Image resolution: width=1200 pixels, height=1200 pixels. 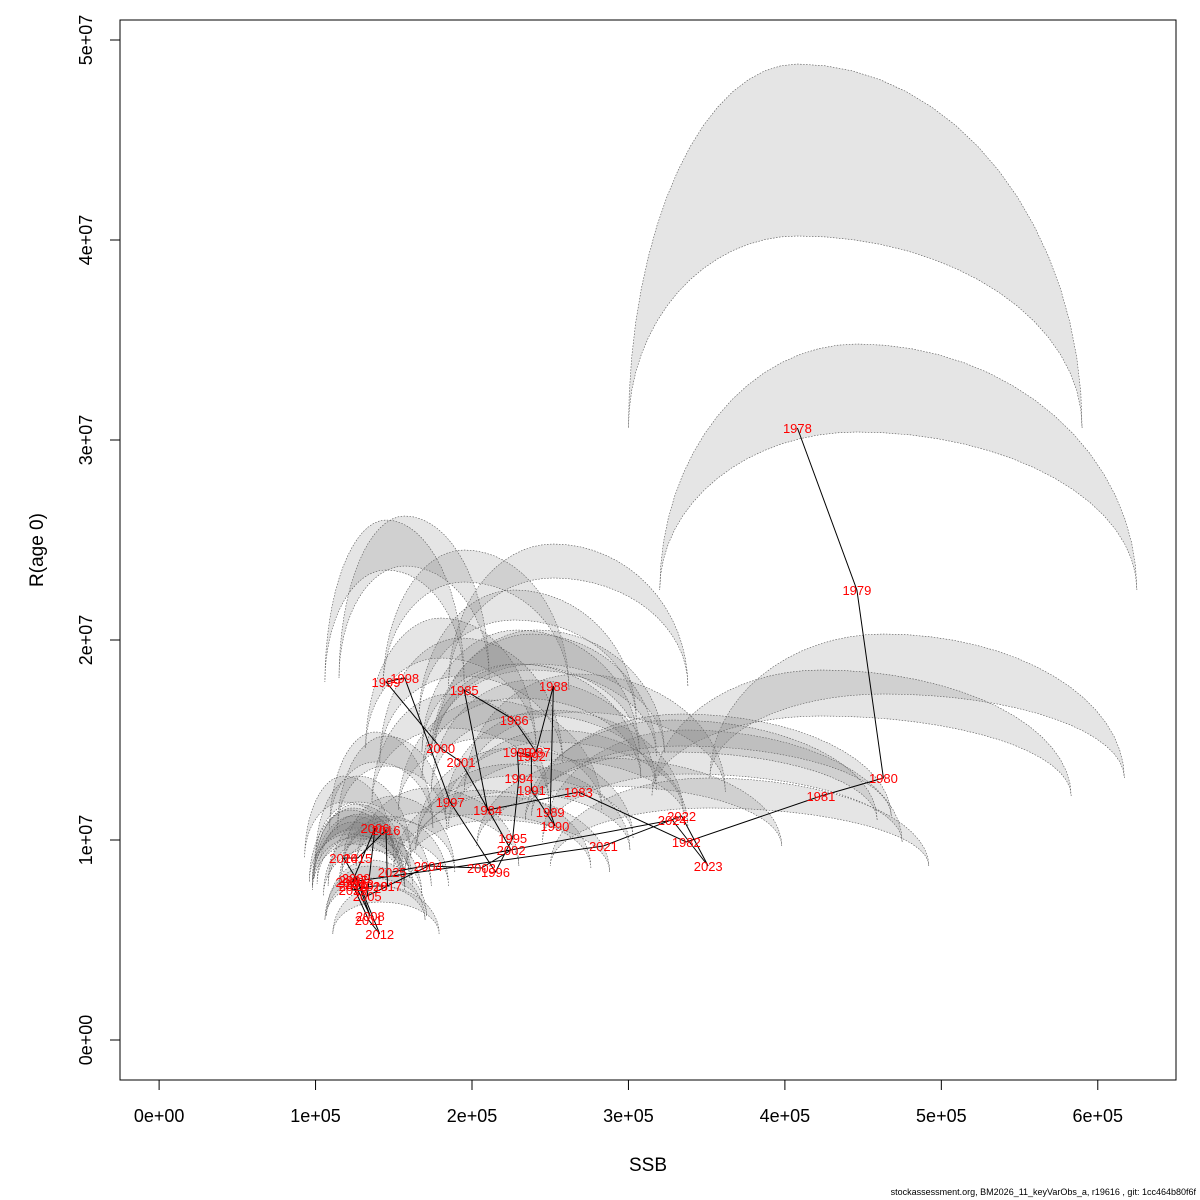 I want to click on x-tick-label: 5e+05, so click(x=941, y=1116).